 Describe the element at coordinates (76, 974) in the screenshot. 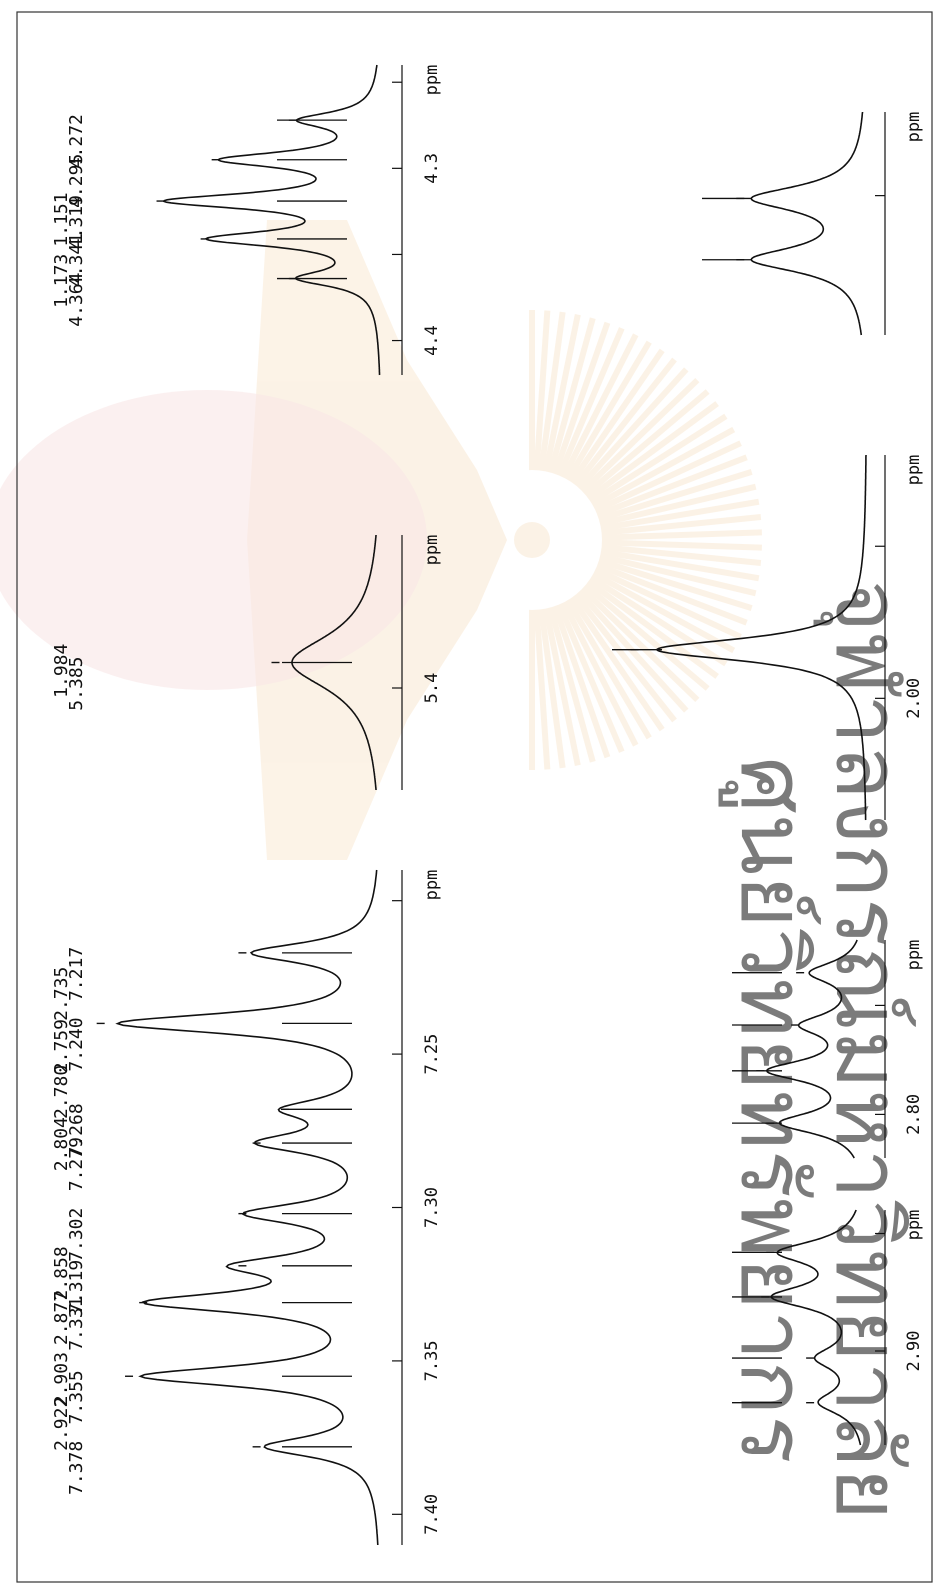

I see `peak-label: 7.217` at that location.